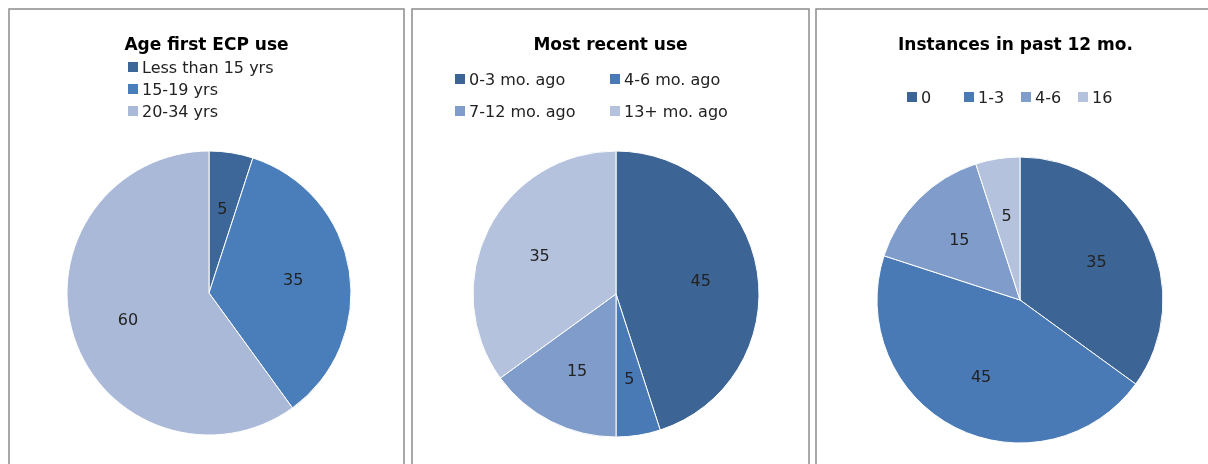  Describe the element at coordinates (1102, 97) in the screenshot. I see `legend-label: 16` at that location.